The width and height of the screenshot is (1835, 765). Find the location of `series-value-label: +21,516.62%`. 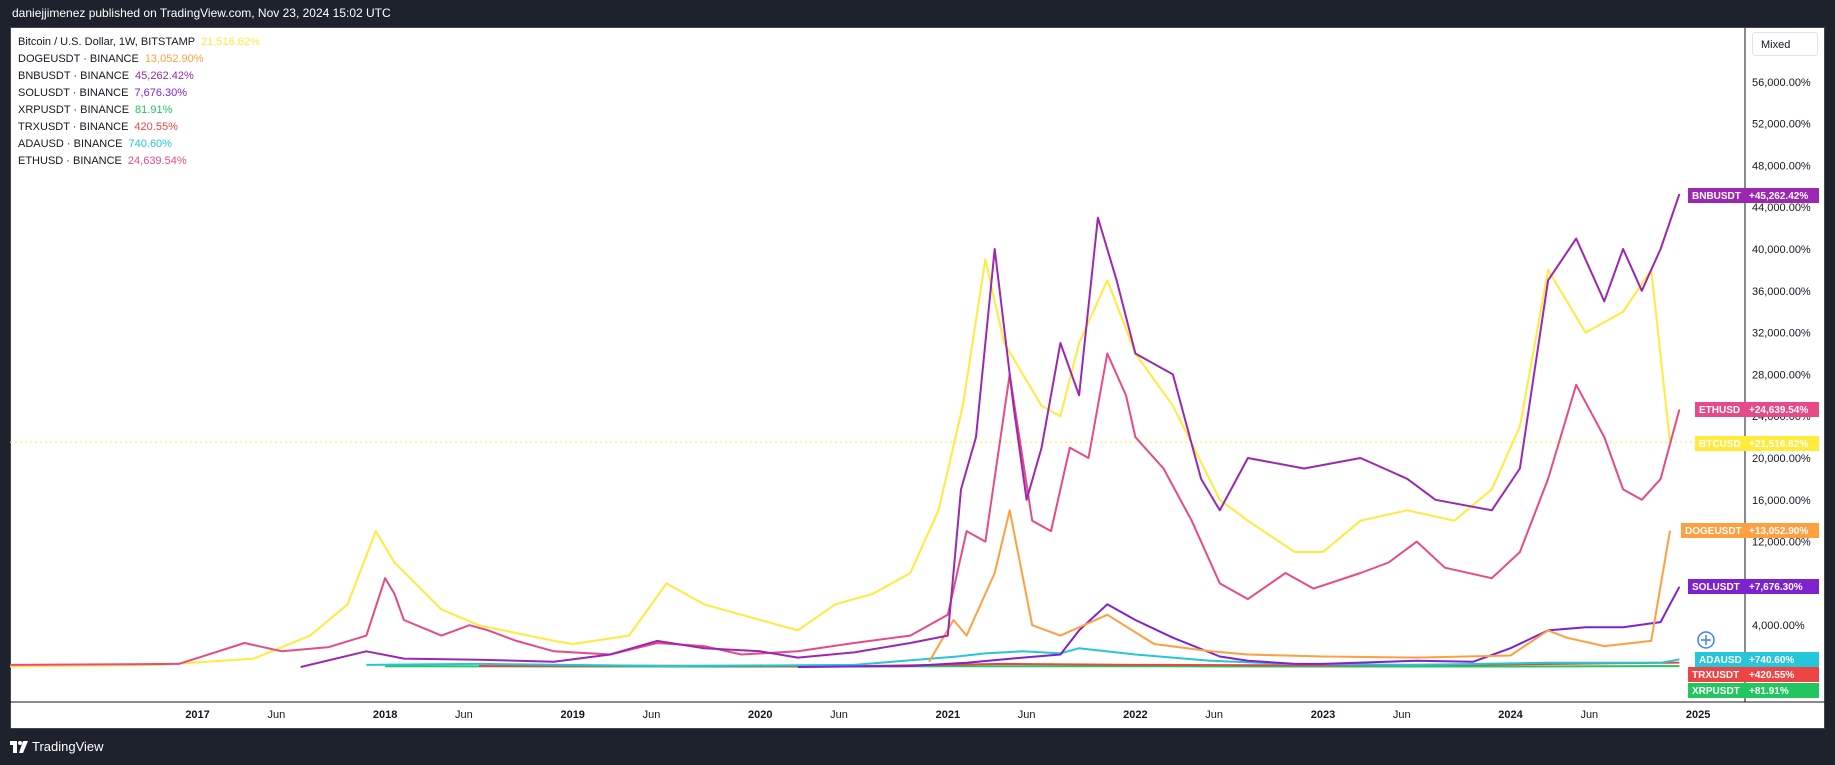

series-value-label: +21,516.62% is located at coordinates (1778, 444).